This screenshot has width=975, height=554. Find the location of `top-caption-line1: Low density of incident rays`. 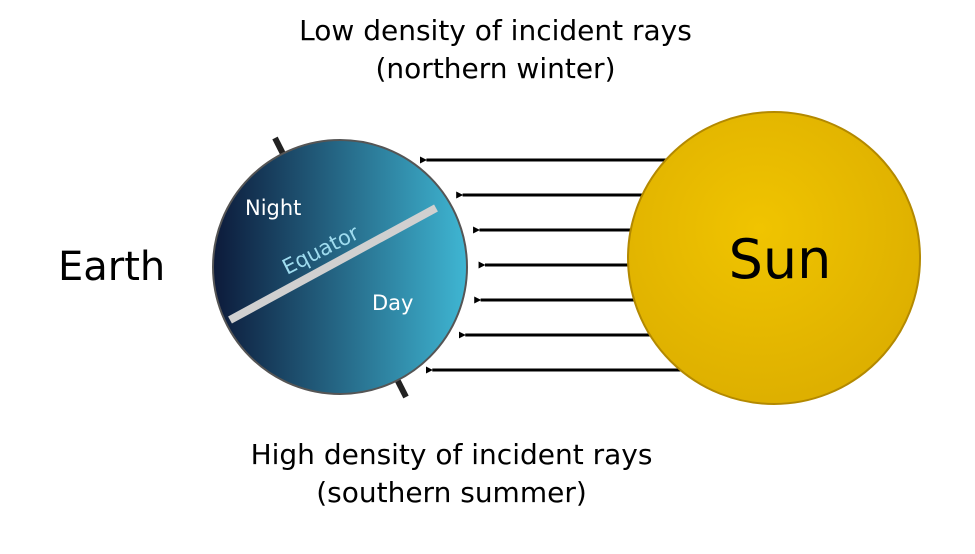

top-caption-line1: Low density of incident rays is located at coordinates (495, 30).